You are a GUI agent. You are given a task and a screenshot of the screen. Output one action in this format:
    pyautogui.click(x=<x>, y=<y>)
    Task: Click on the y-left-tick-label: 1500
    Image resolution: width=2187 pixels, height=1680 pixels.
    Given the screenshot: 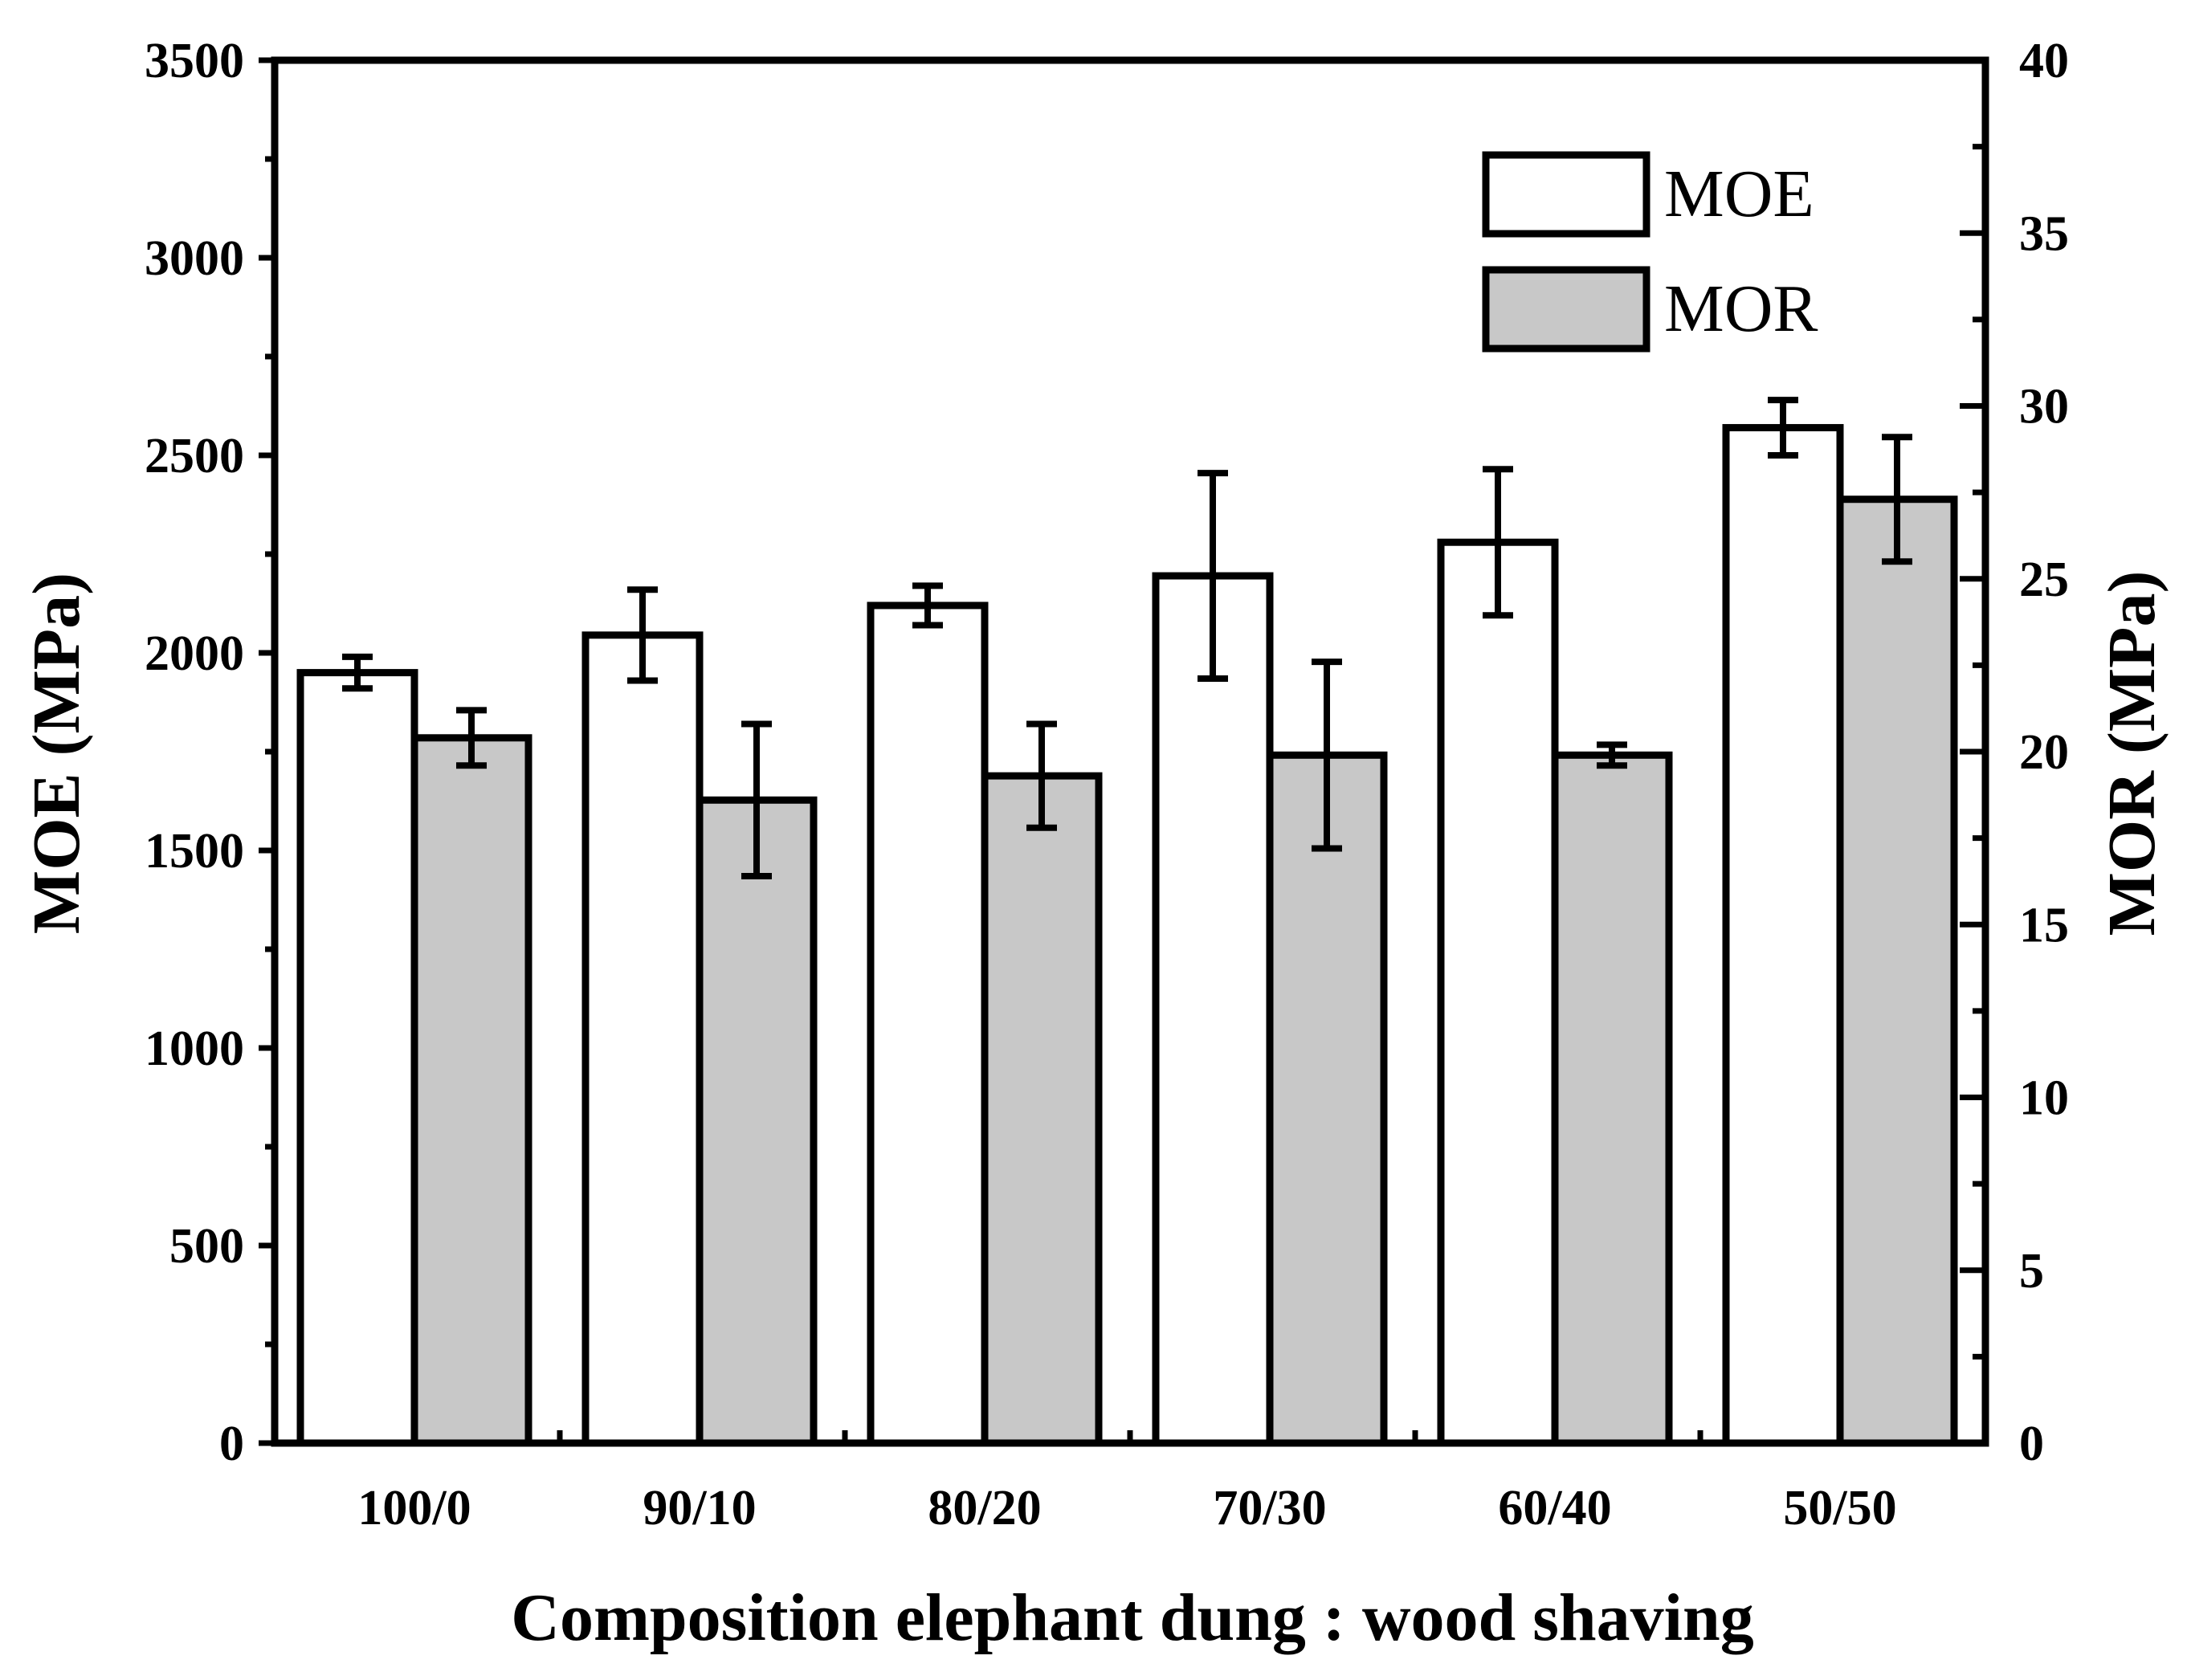 What is the action you would take?
    pyautogui.click(x=194, y=852)
    